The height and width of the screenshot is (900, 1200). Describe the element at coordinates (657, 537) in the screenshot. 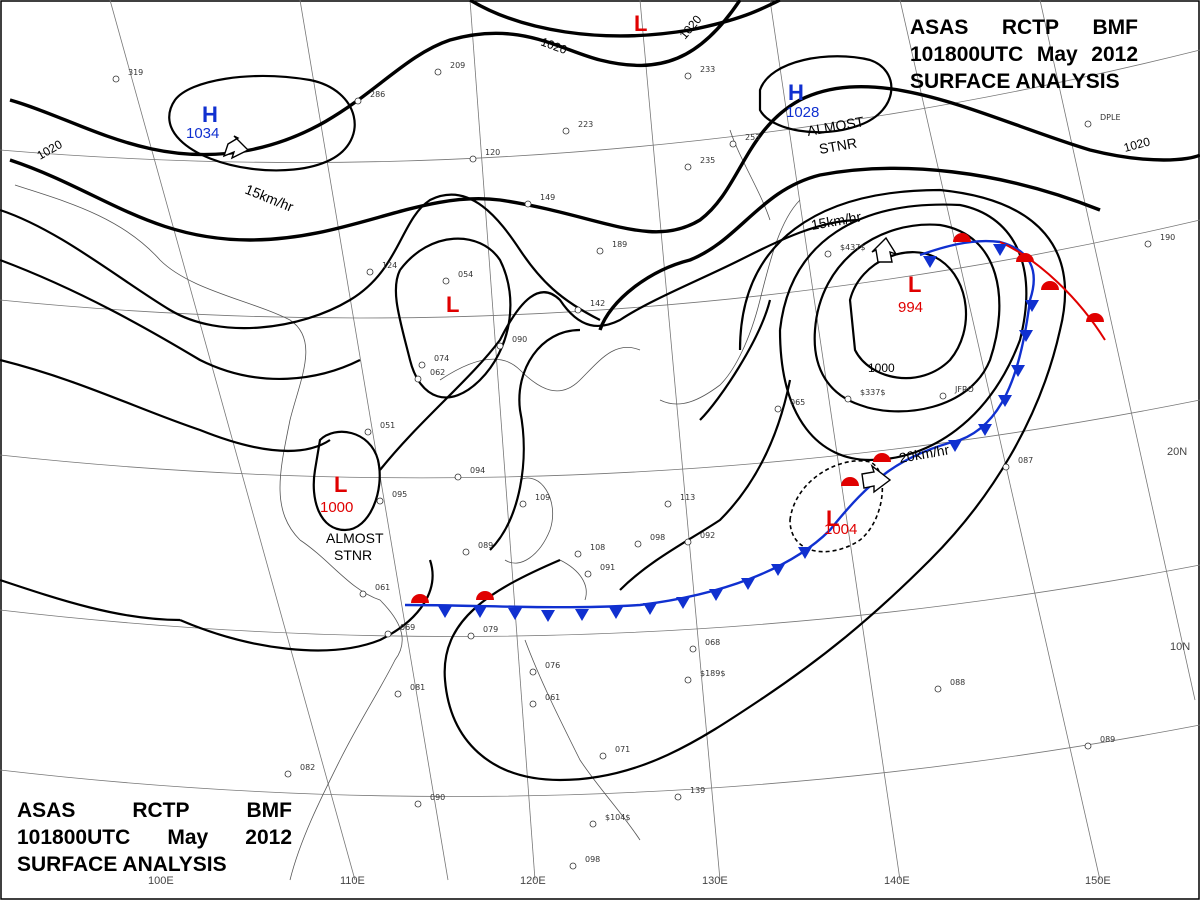

I see `station-value: 098` at that location.